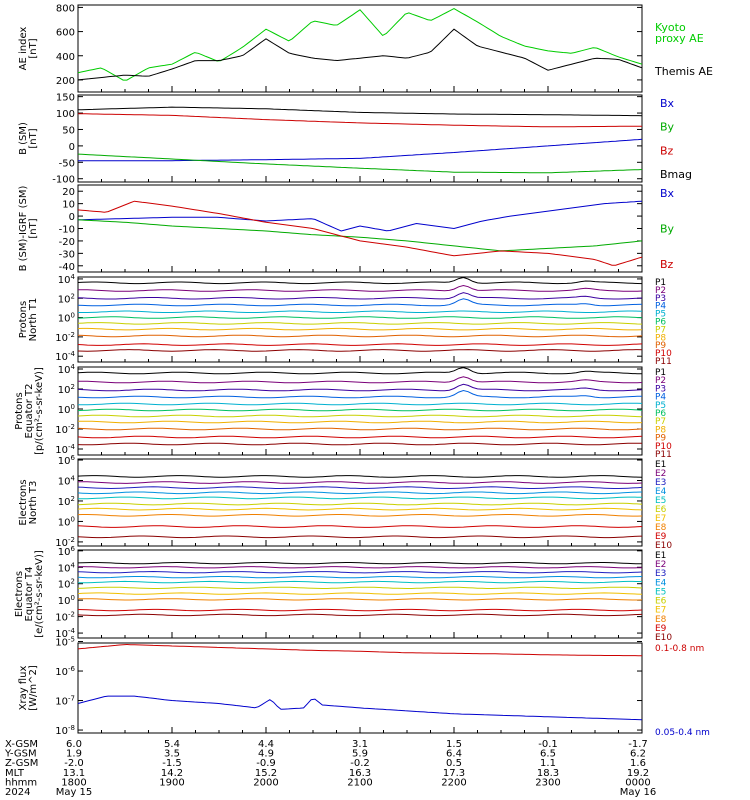  What do you see at coordinates (660, 474) in the screenshot?
I see `legend-entry: E2` at bounding box center [660, 474].